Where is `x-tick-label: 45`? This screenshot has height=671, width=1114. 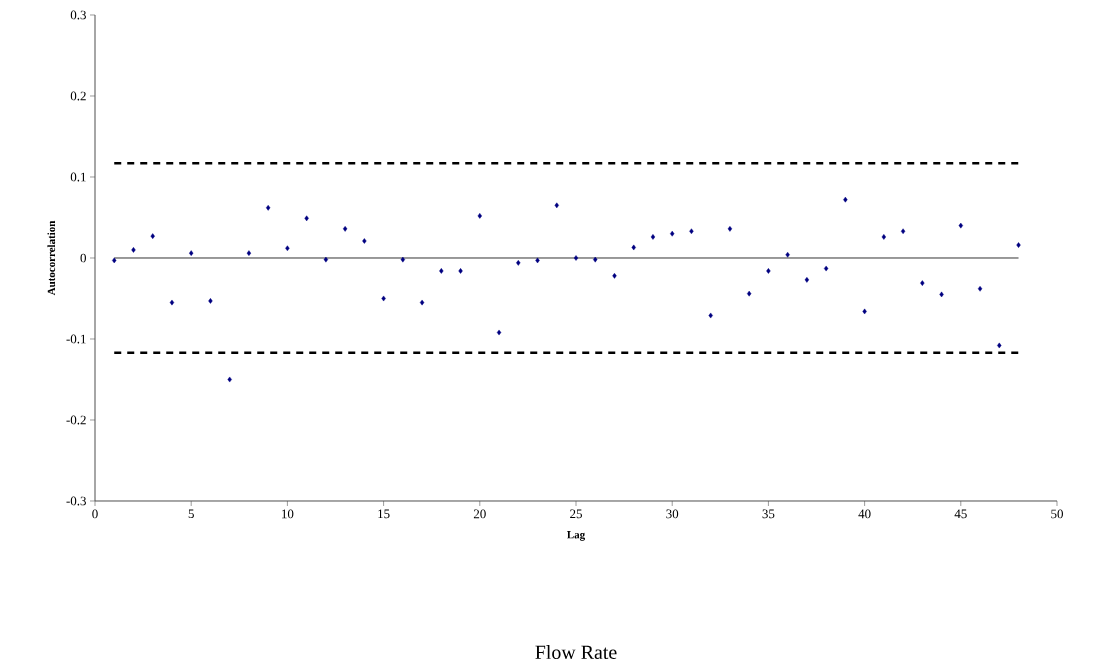 x-tick-label: 45 is located at coordinates (960, 514).